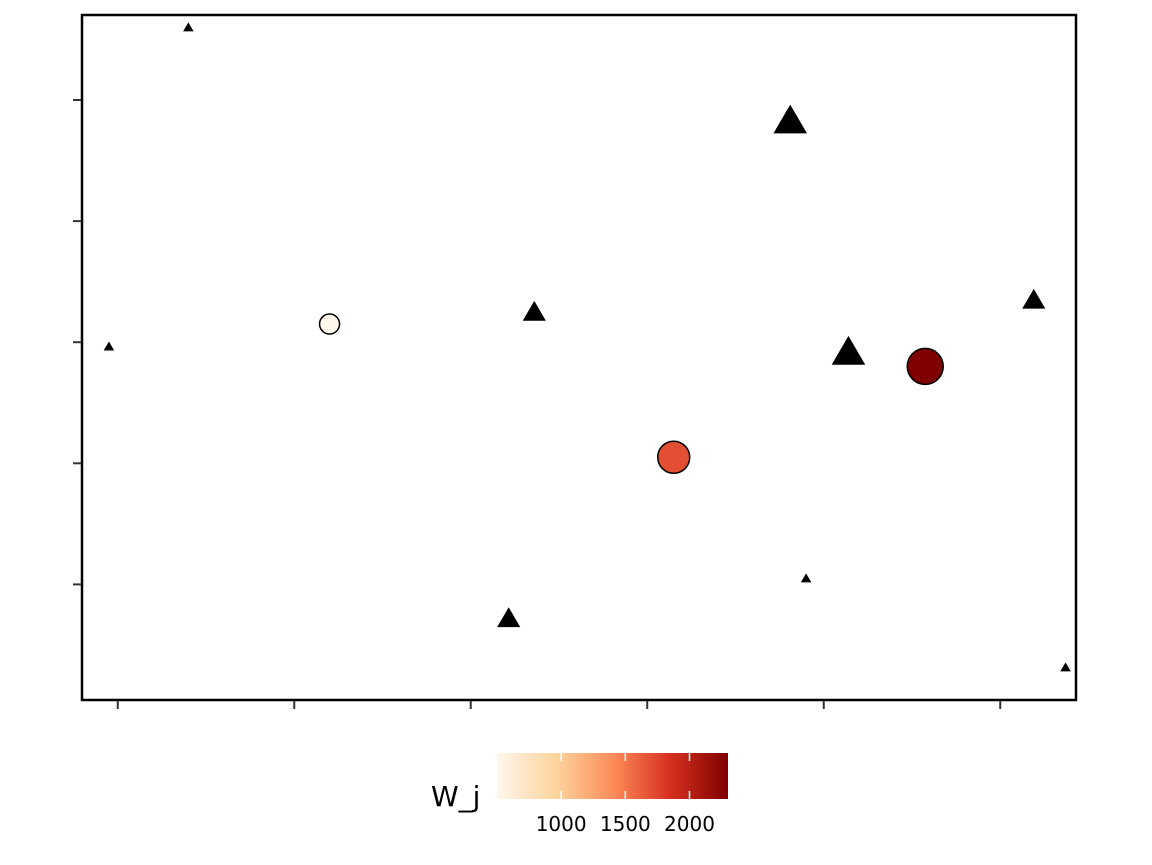  What do you see at coordinates (455, 796) in the screenshot?
I see `legend-title: W_j` at bounding box center [455, 796].